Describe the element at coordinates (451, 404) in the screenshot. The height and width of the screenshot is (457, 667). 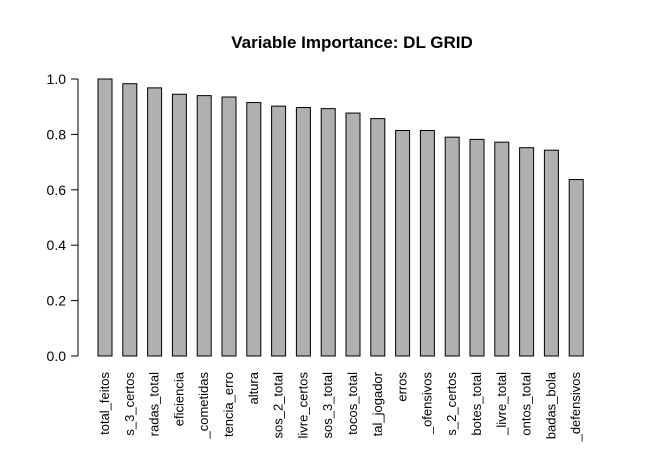
I see `category-label: s_2_certos` at that location.